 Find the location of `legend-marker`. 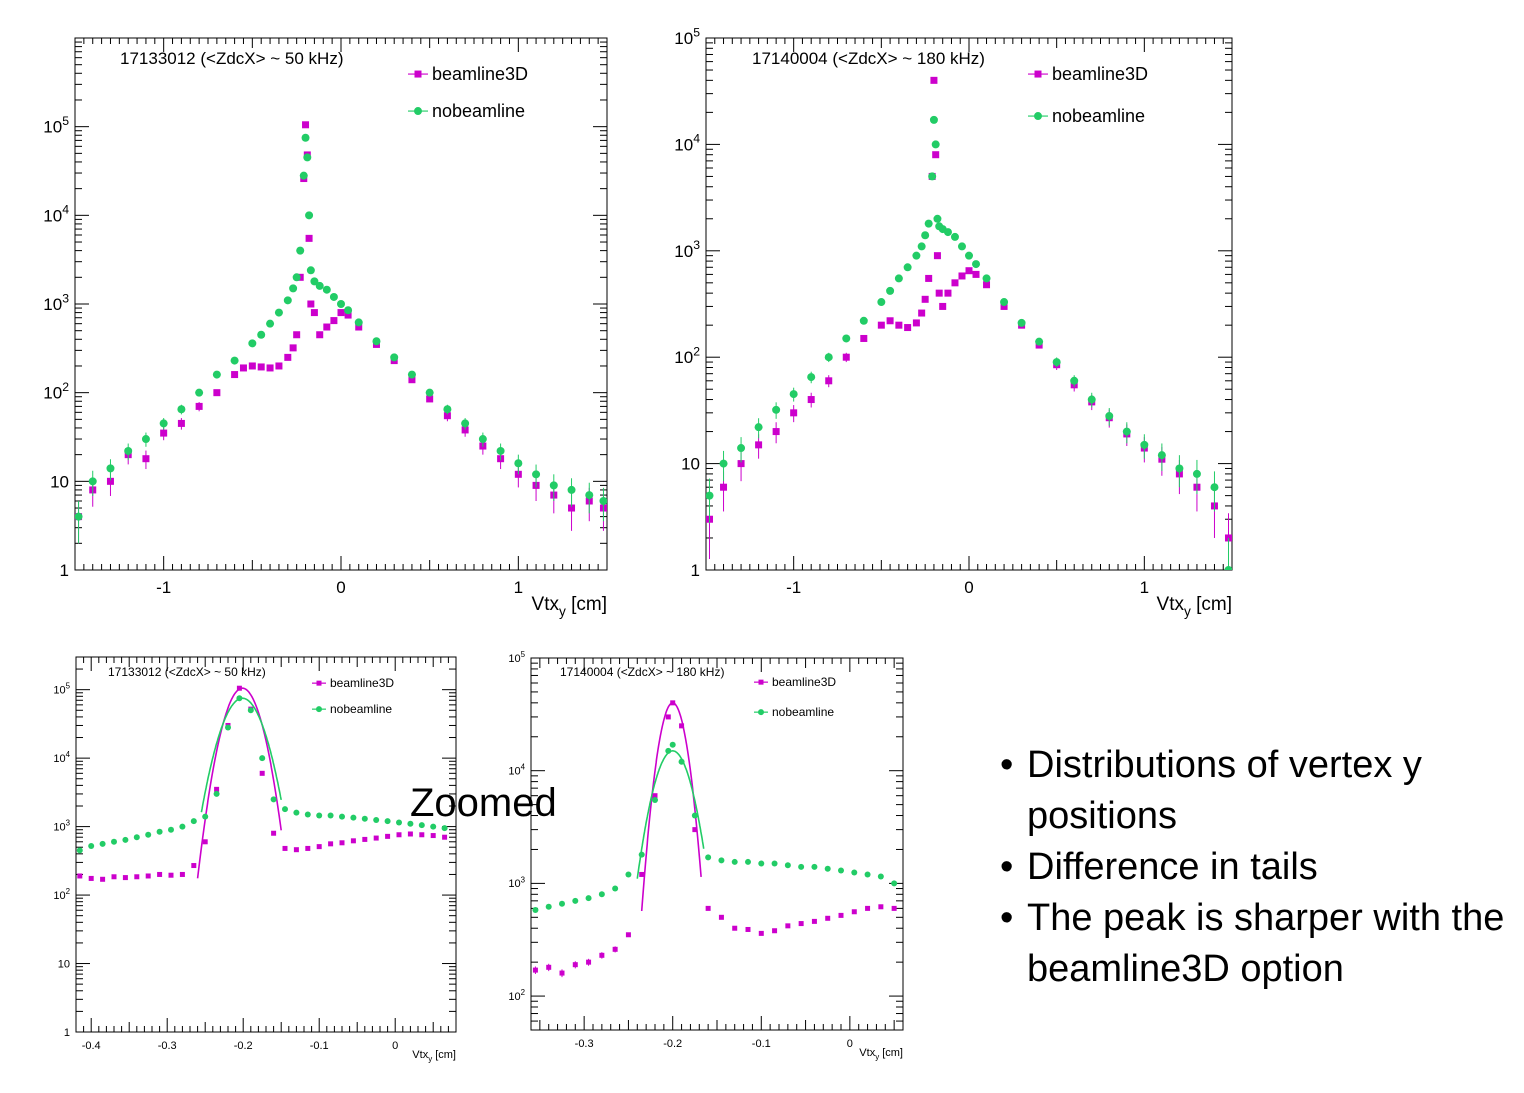

legend-marker is located at coordinates (418, 74).